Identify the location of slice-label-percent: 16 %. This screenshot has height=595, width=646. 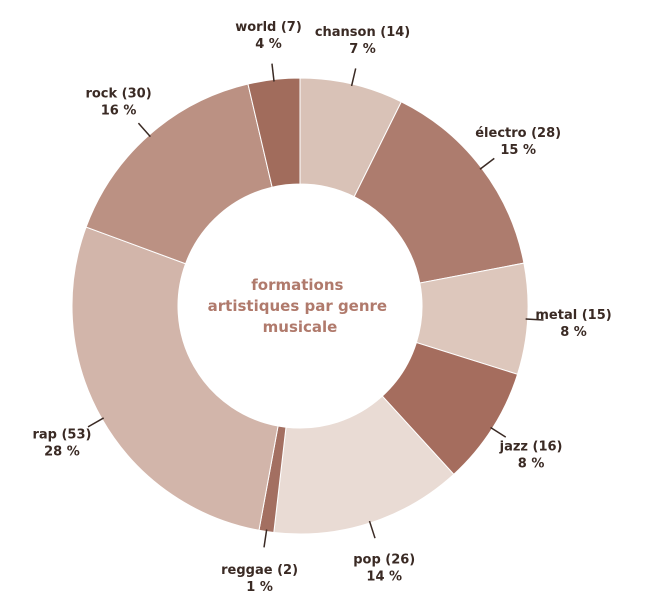
(119, 111).